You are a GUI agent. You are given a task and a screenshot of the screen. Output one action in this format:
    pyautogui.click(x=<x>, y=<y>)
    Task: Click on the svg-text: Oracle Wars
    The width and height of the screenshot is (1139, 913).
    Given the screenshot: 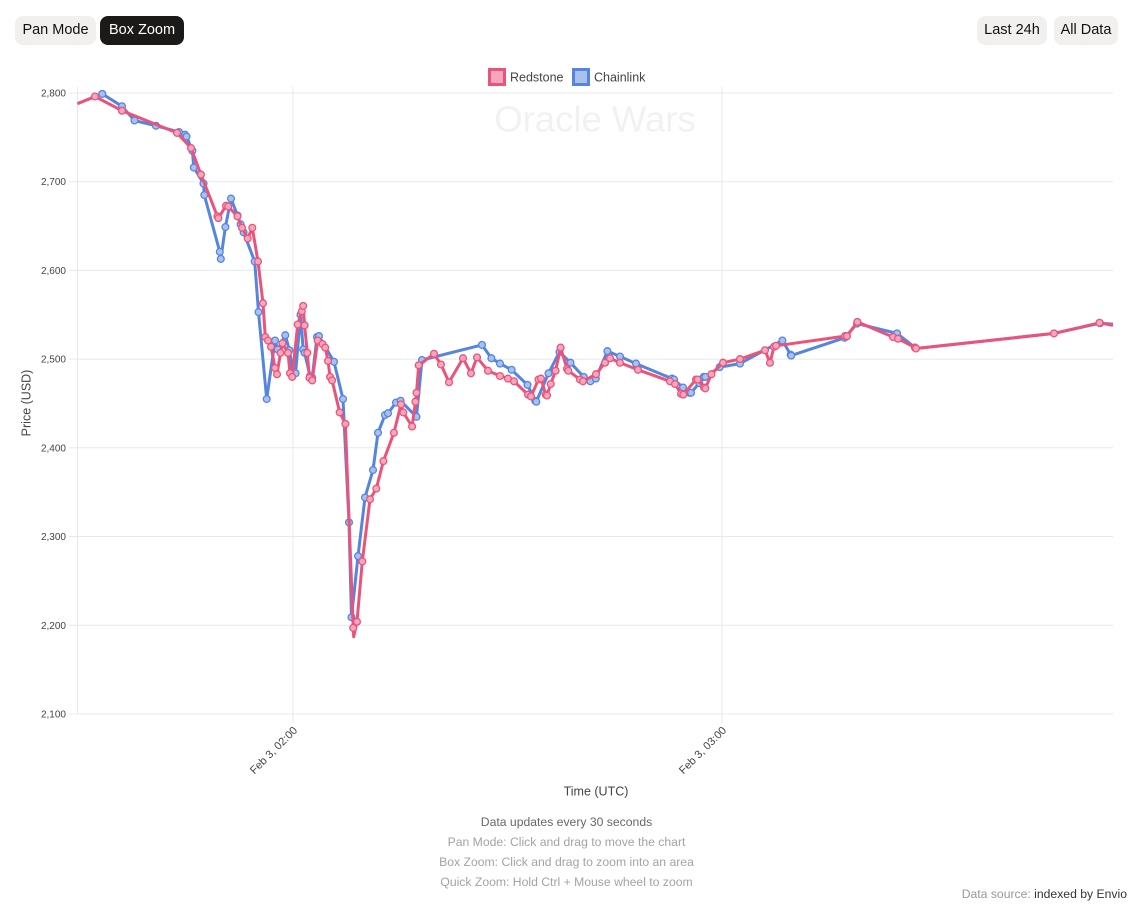 What is the action you would take?
    pyautogui.click(x=594, y=119)
    